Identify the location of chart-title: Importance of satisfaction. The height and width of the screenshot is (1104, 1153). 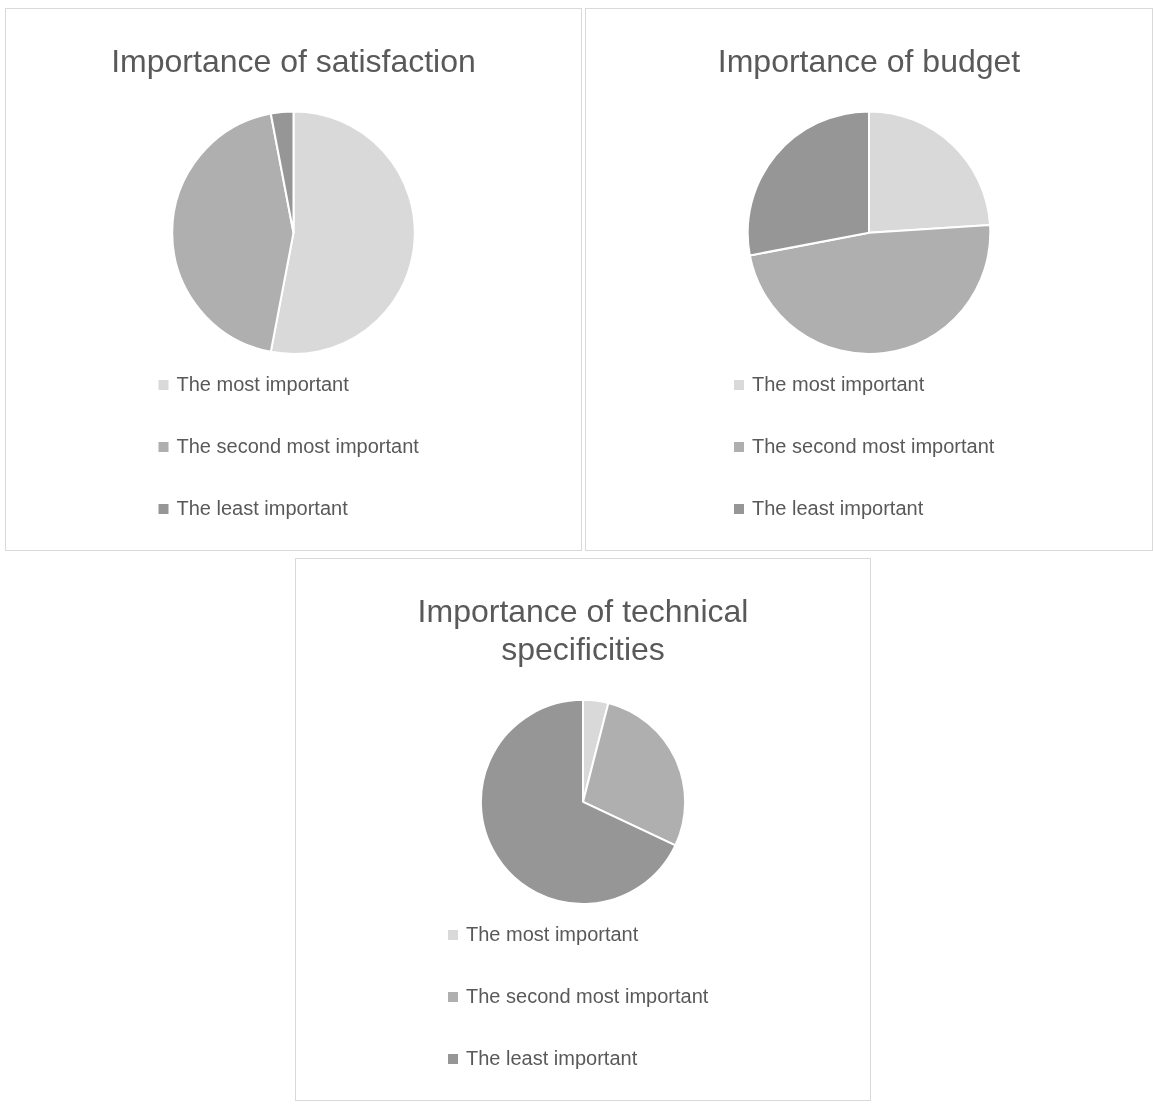
(293, 61).